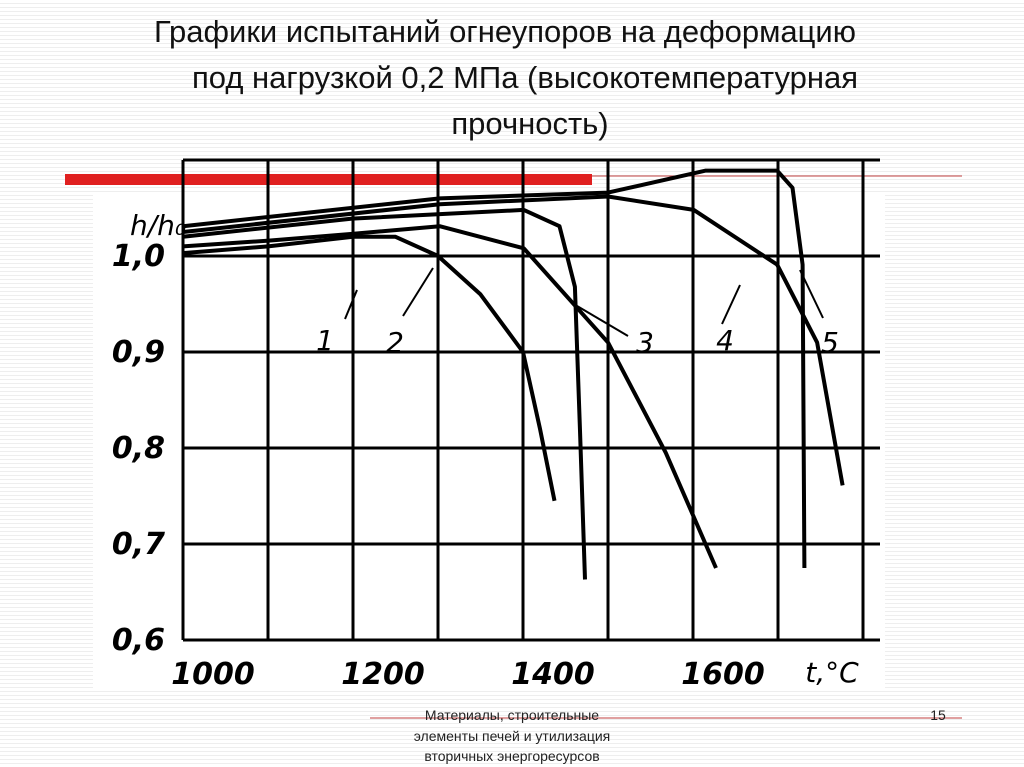 This screenshot has width=1024, height=767. Describe the element at coordinates (832, 672) in the screenshot. I see `x-axis-label: t,°C` at that location.